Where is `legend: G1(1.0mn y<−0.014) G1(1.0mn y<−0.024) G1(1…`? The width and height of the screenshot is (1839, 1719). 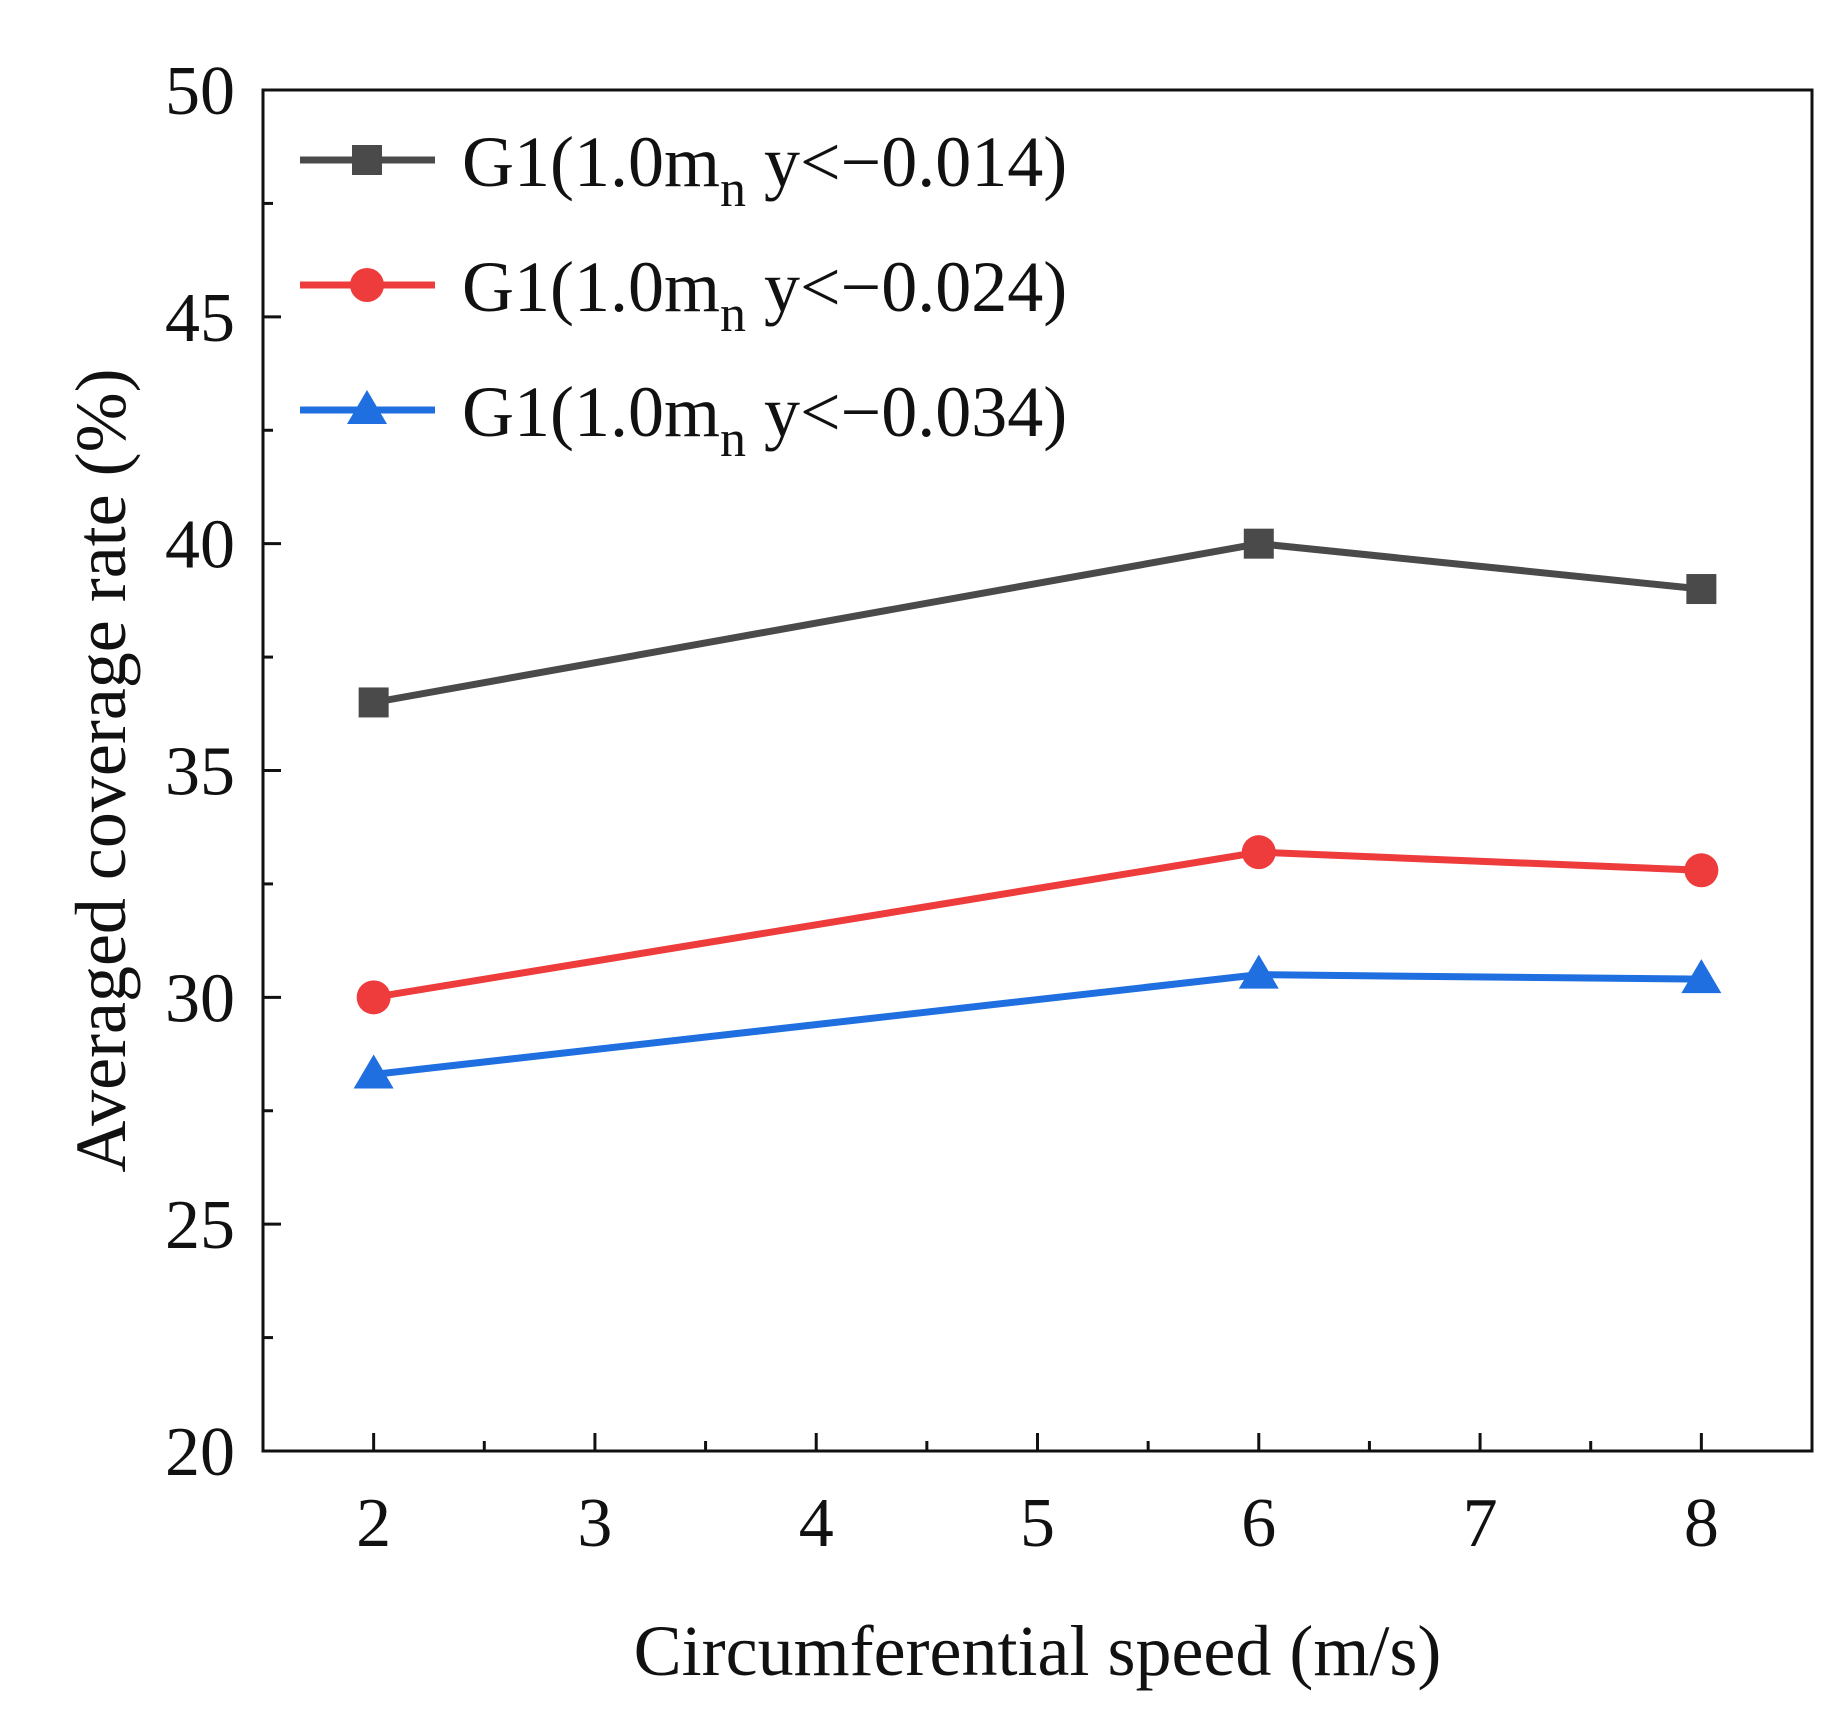 legend: G1(1.0mn y<−0.014) G1(1.0mn y<−0.024) G1(1… is located at coordinates (683, 295).